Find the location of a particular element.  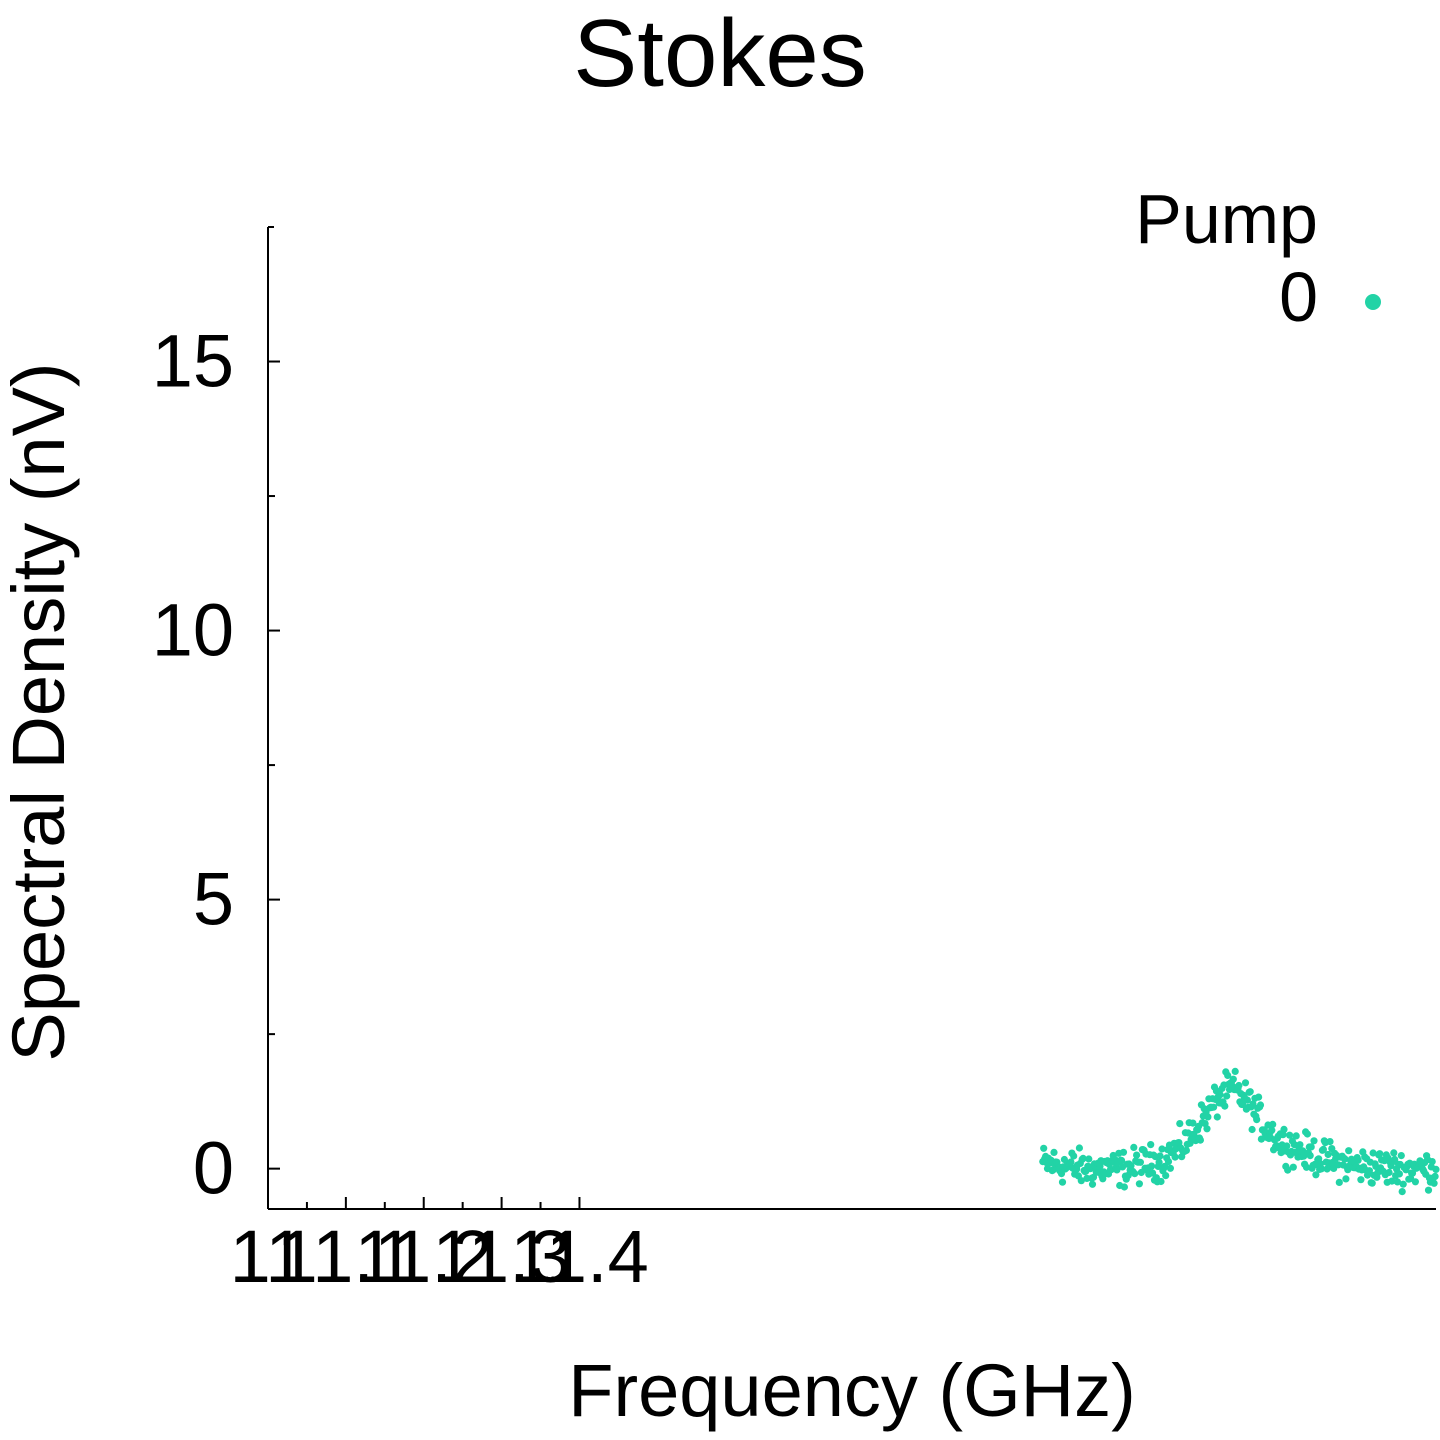

y-tick-label: 5 is located at coordinates (213, 899).